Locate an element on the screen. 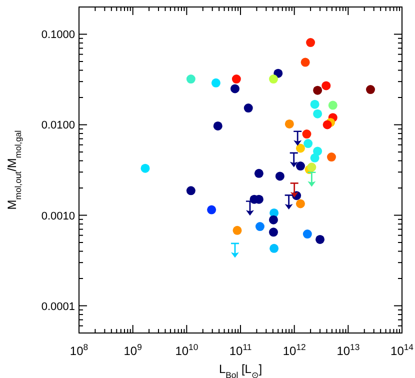 The width and height of the screenshot is (415, 378). x-tick-label: 10$^{14}$ is located at coordinates (402, 350).